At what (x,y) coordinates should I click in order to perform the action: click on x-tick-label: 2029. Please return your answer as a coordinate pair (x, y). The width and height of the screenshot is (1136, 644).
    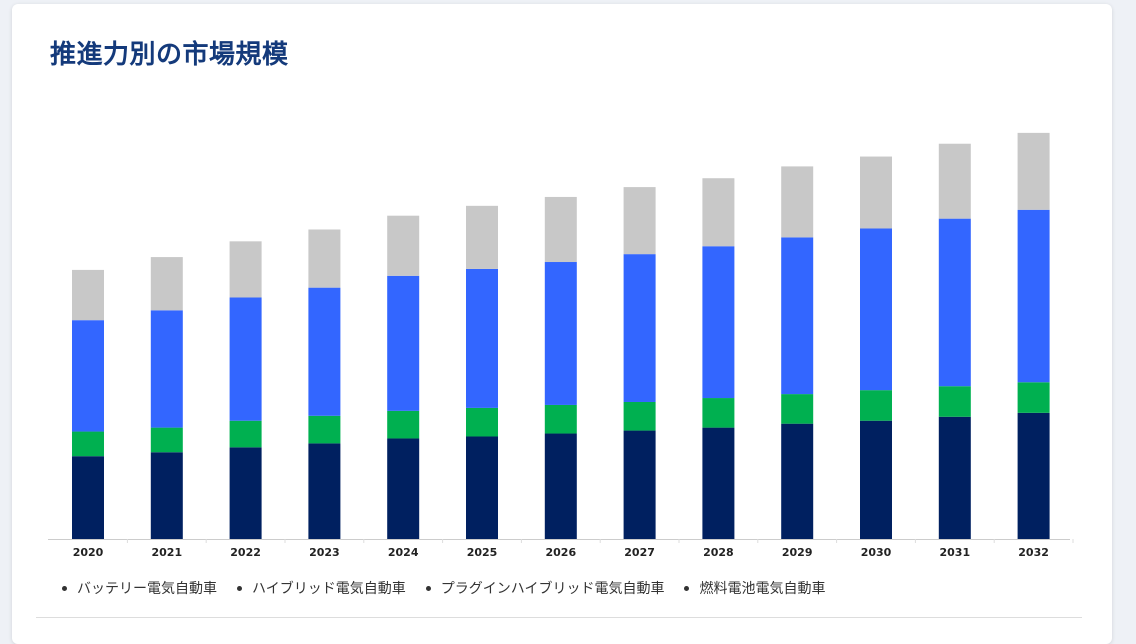
    Looking at the image, I should click on (797, 552).